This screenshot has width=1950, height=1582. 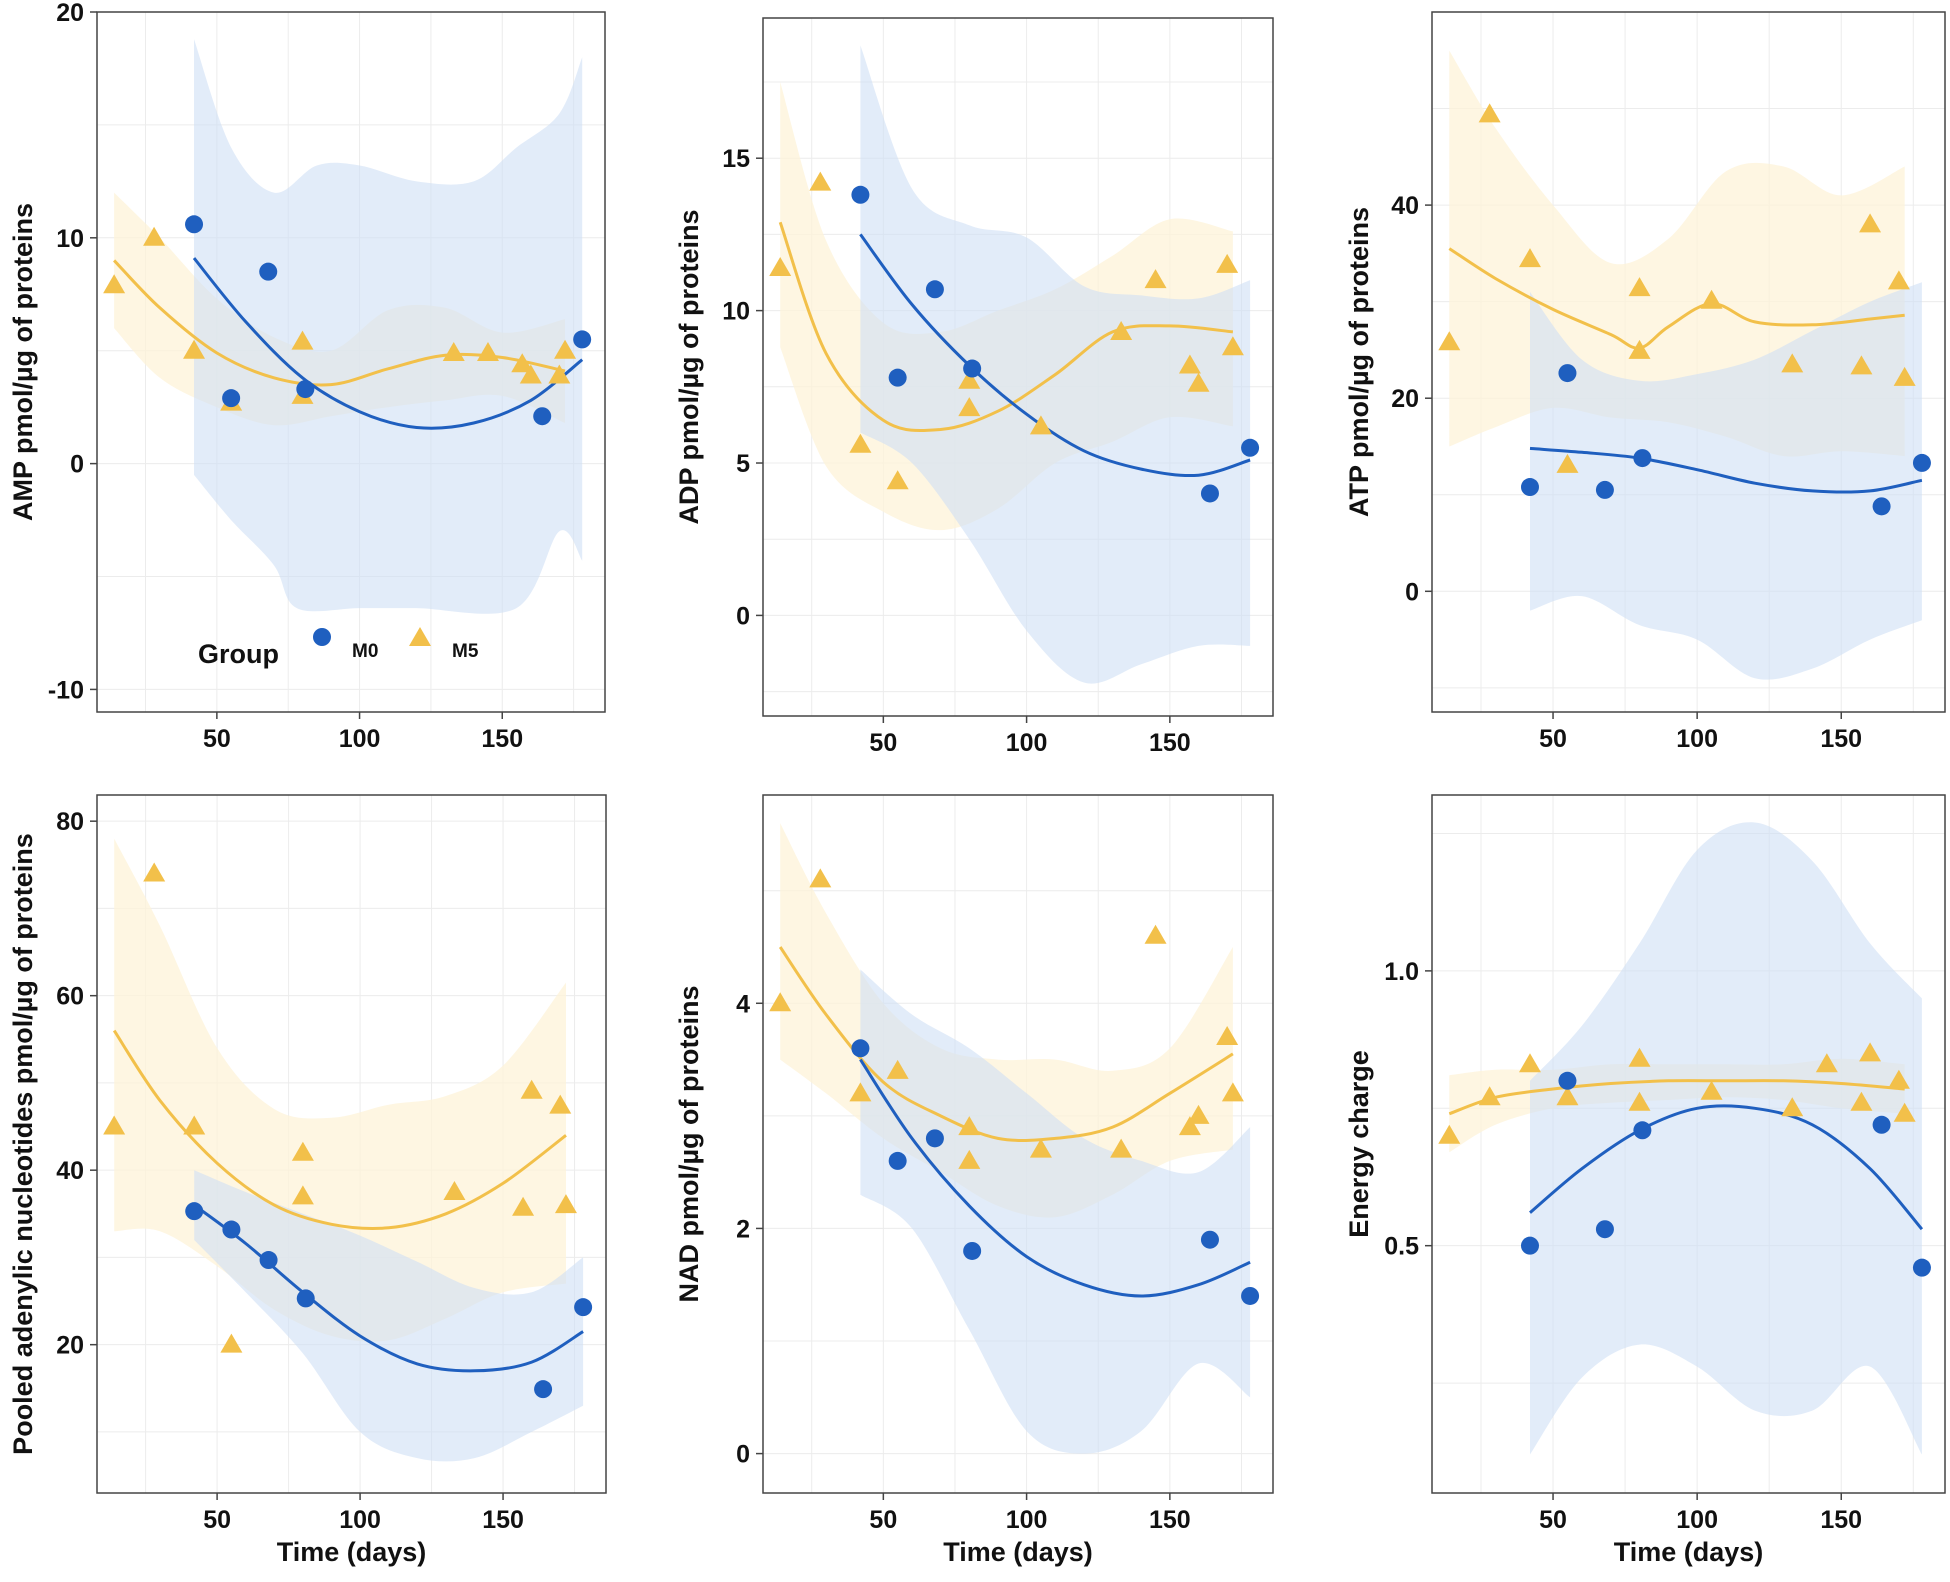 What do you see at coordinates (23, 362) in the screenshot?
I see `y-axis-title: AMP pmol/µg of proteins` at bounding box center [23, 362].